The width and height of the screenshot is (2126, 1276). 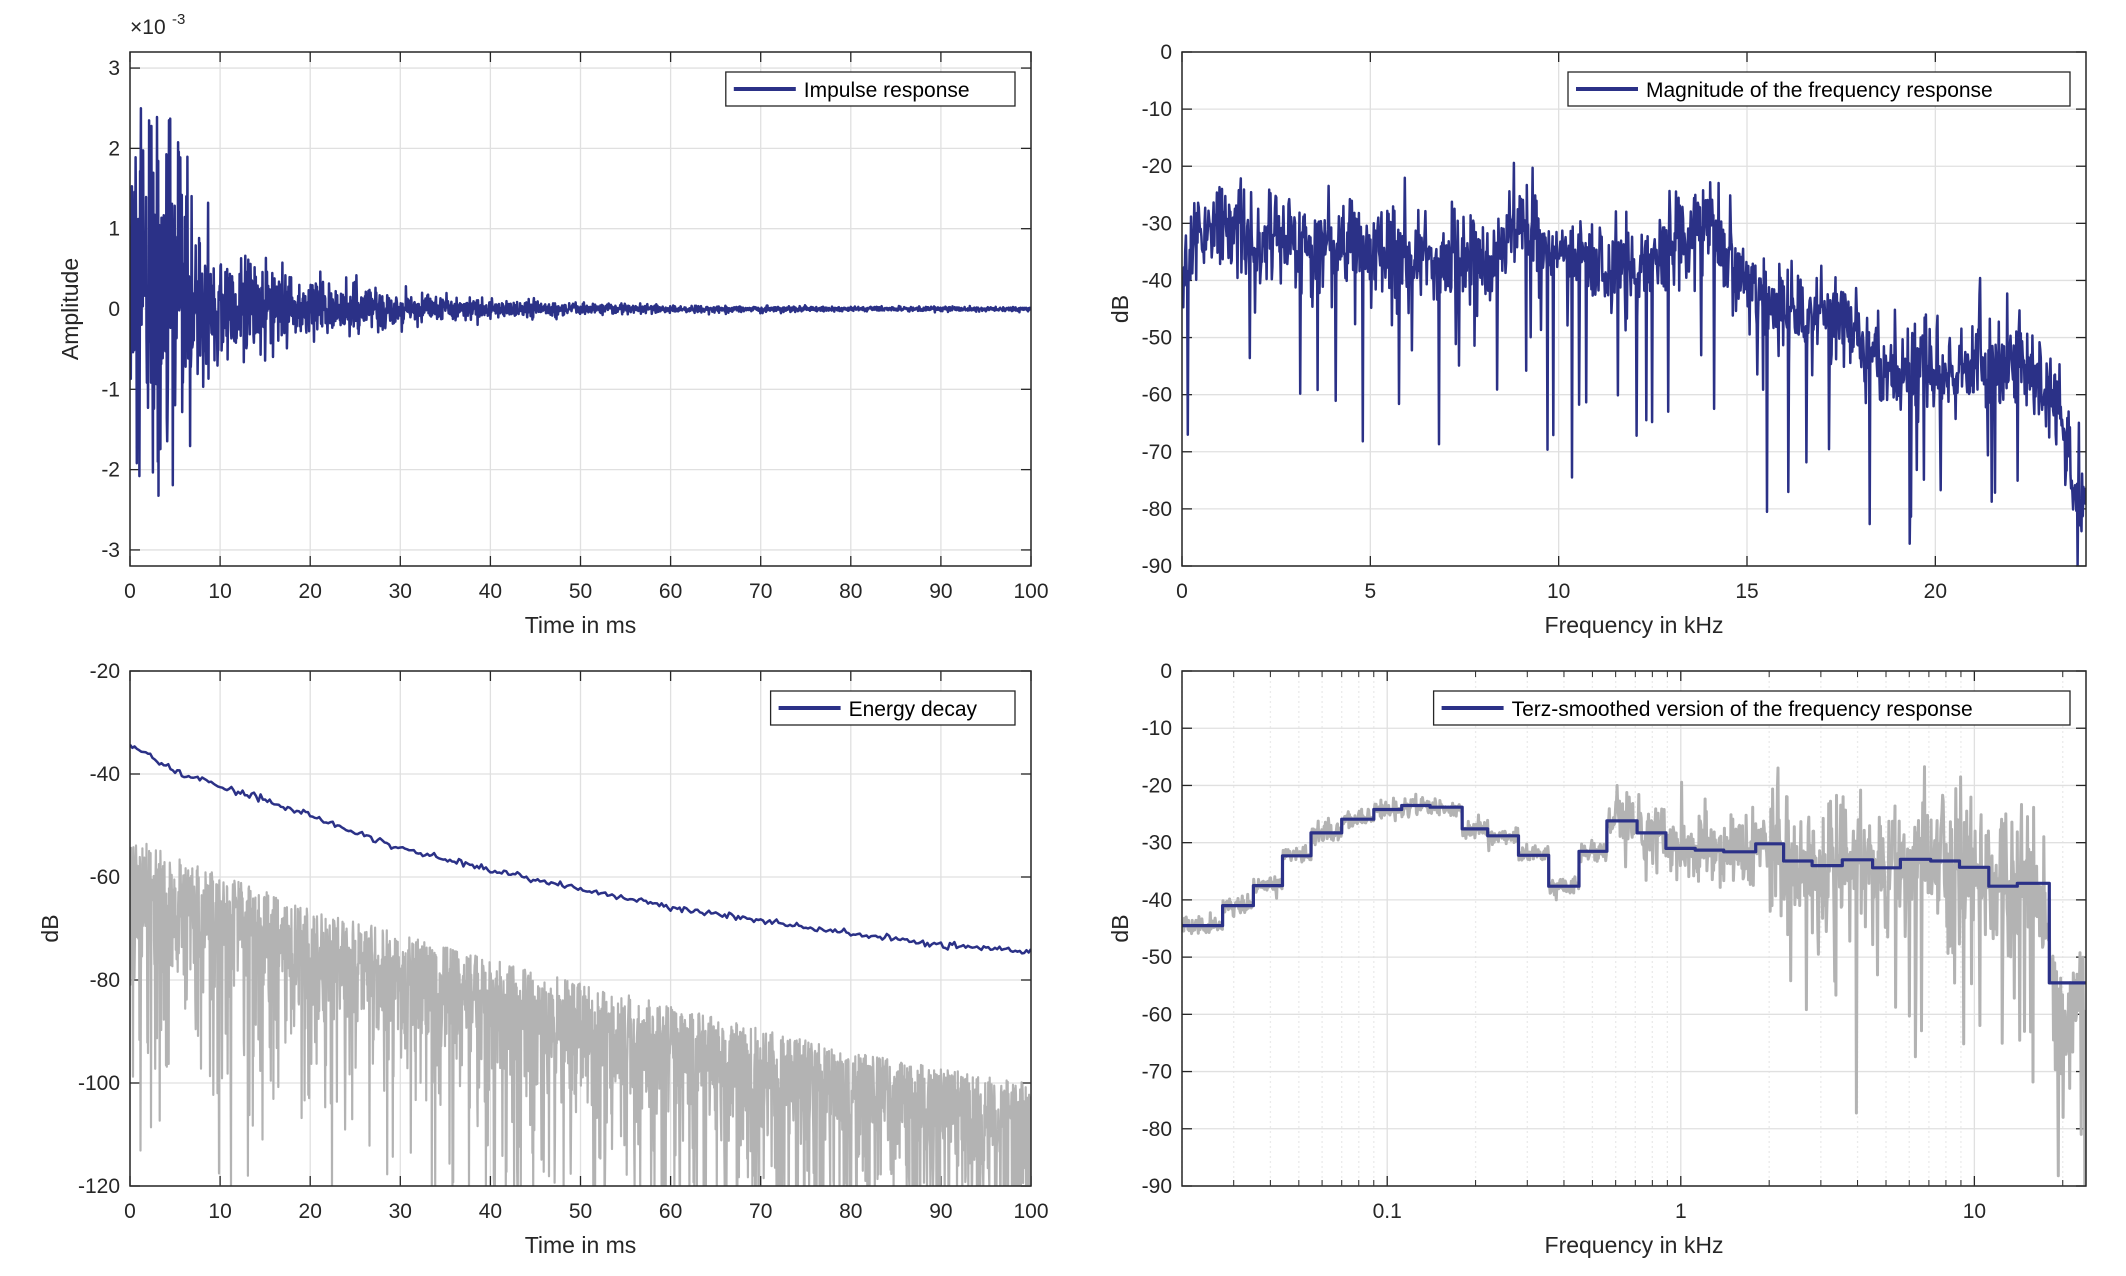 What do you see at coordinates (110, 389) in the screenshot?
I see `y-tick-label: -1` at bounding box center [110, 389].